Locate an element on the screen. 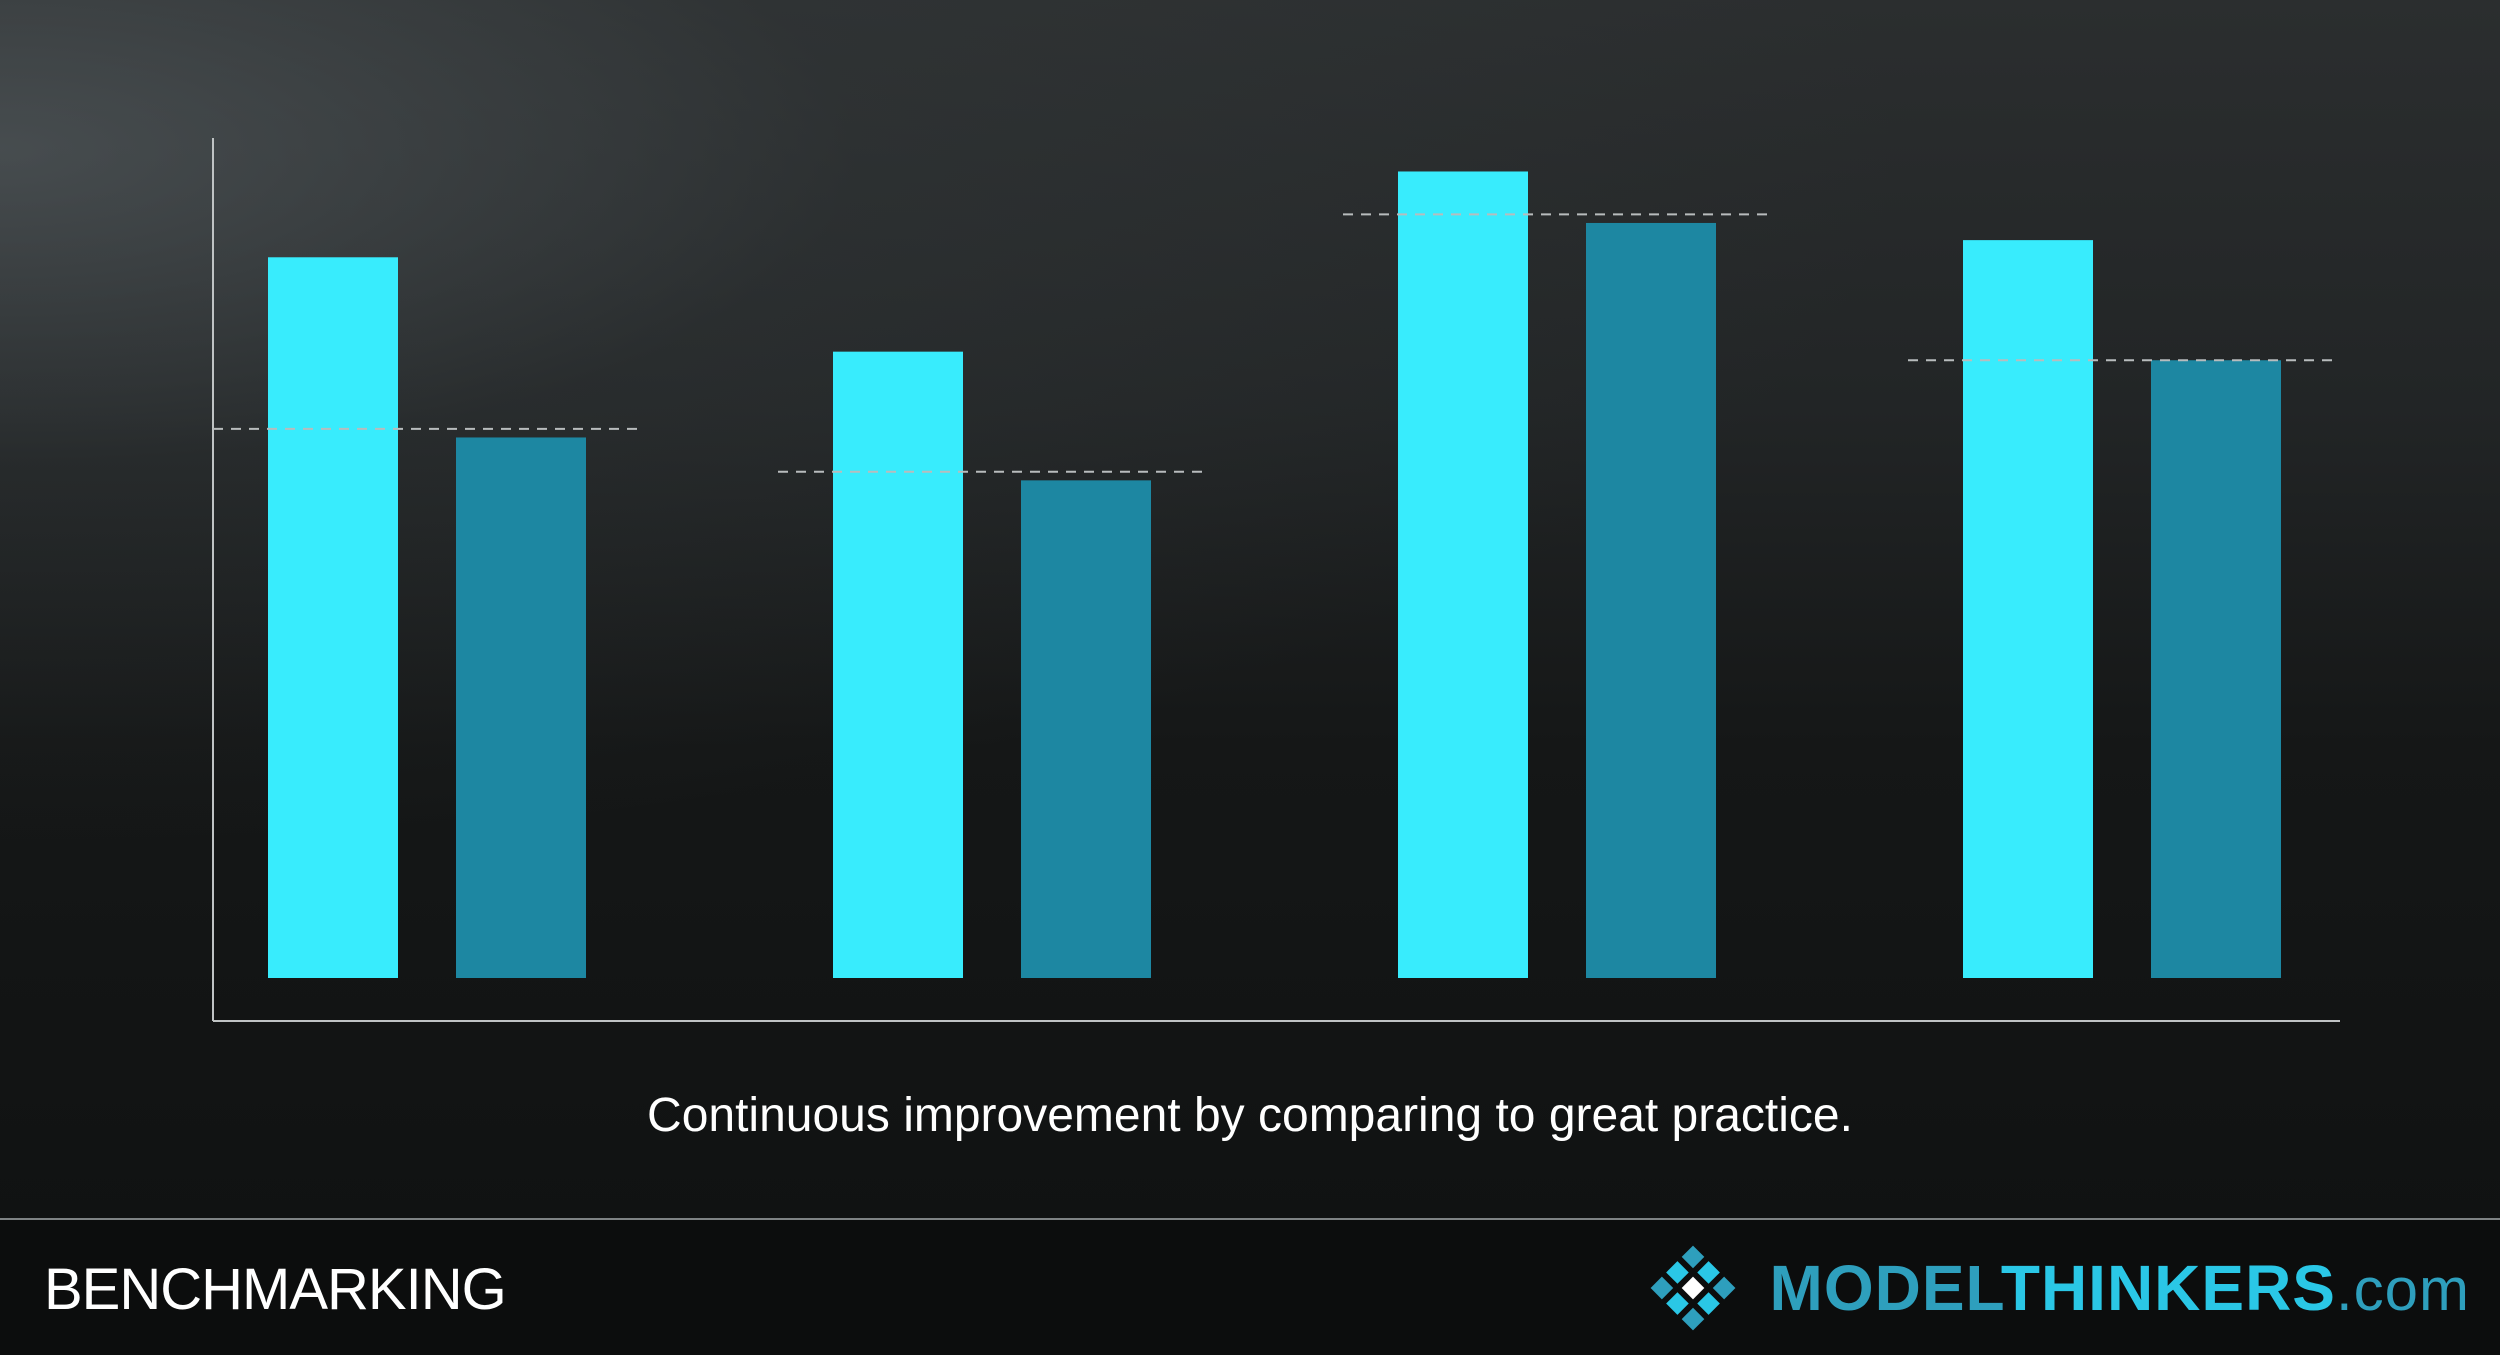  brand-model-text: MODEL is located at coordinates (1885, 1288).